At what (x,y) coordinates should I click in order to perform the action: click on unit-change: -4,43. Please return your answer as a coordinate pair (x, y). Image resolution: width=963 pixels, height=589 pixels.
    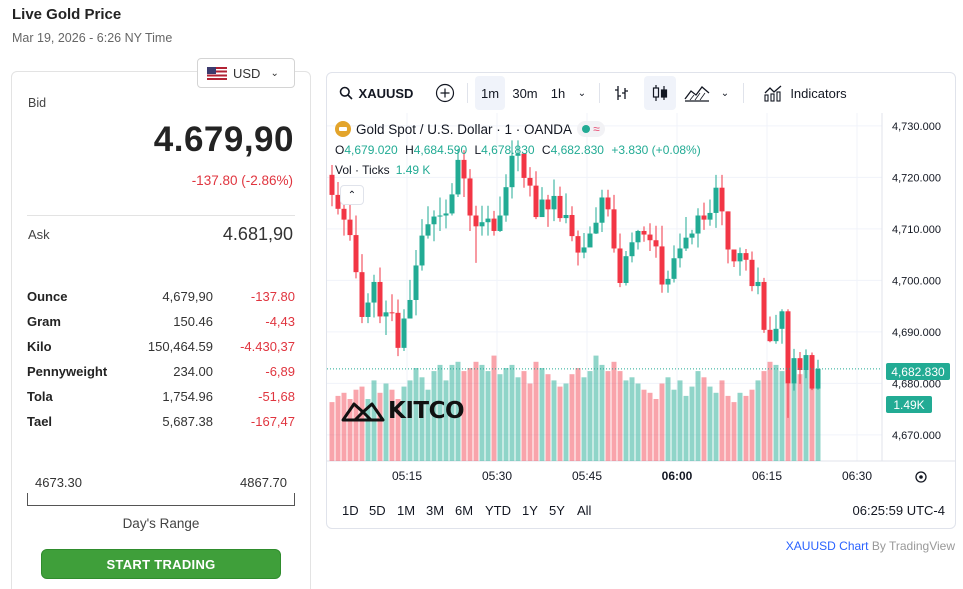
    Looking at the image, I should click on (280, 321).